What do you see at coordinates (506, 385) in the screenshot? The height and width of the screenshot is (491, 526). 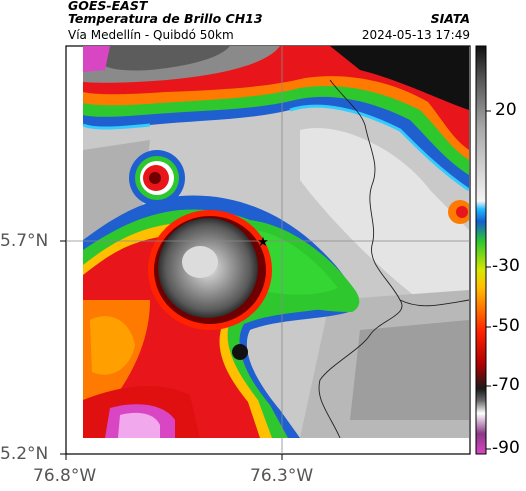 I see `colorbar-tick-label: -70` at bounding box center [506, 385].